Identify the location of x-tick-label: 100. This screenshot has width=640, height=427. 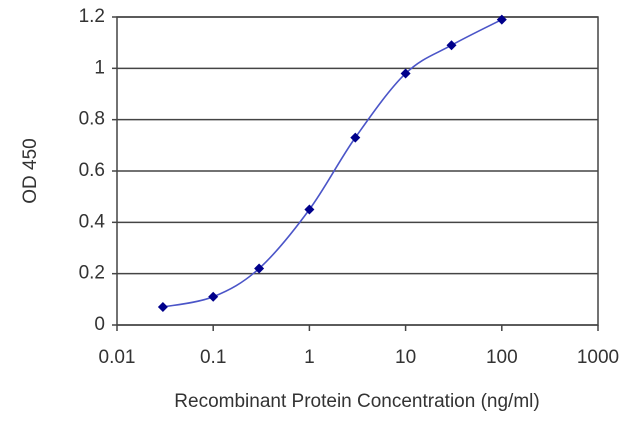
(502, 357).